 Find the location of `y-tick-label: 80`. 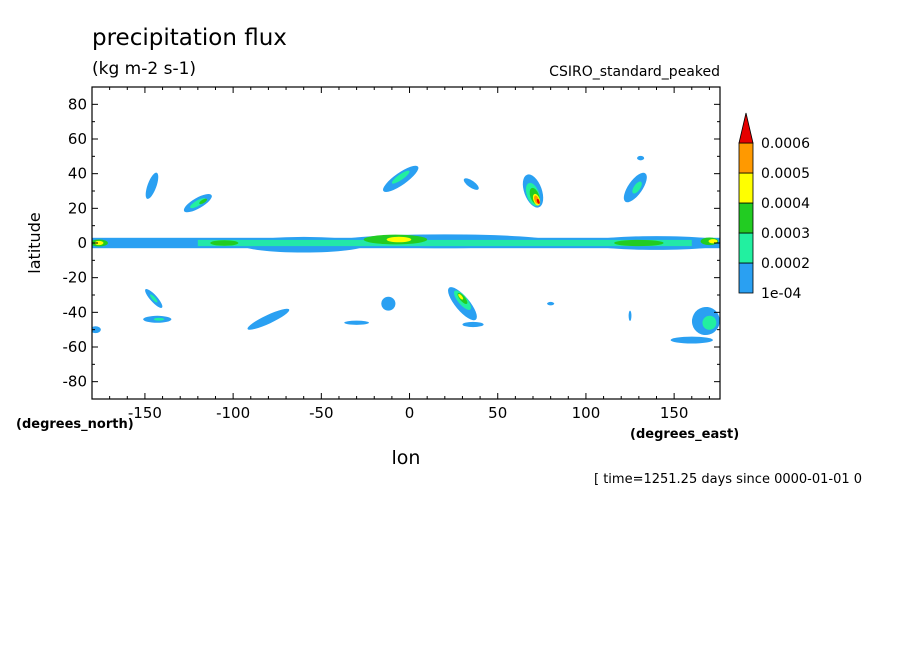

y-tick-label: 80 is located at coordinates (77, 104).